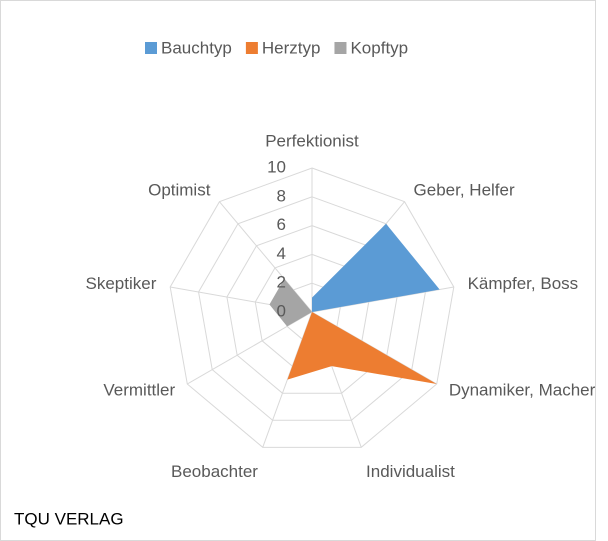 The height and width of the screenshot is (541, 608). Describe the element at coordinates (139, 389) in the screenshot. I see `category-label: Vermittler` at that location.